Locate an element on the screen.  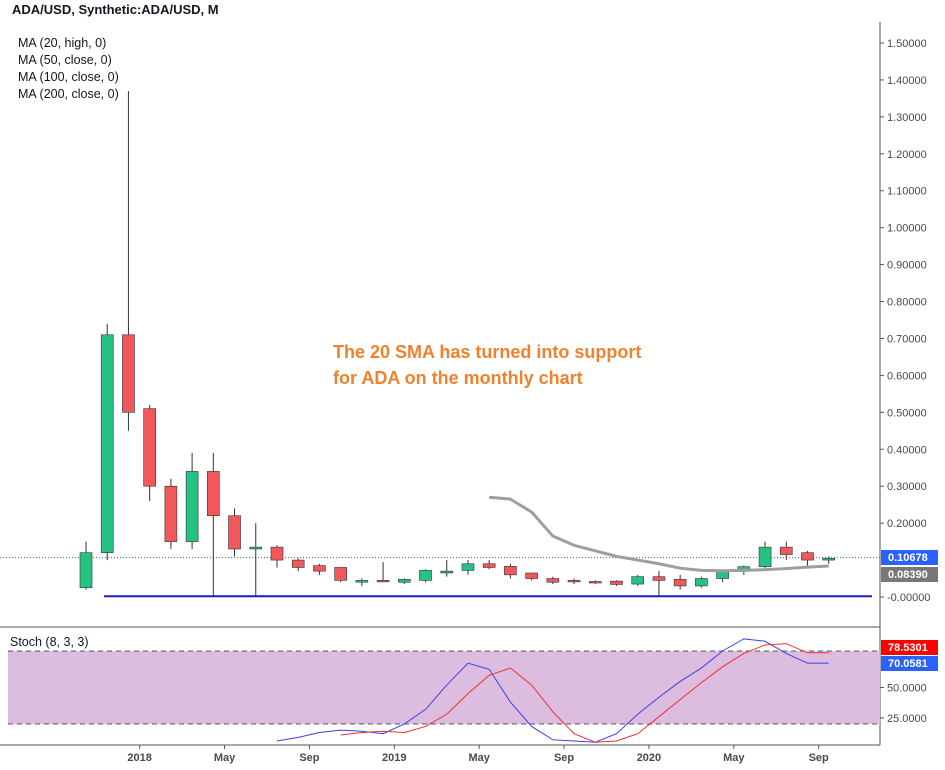
legend-item-ma100: MA (100, close, 0) is located at coordinates (68, 77).